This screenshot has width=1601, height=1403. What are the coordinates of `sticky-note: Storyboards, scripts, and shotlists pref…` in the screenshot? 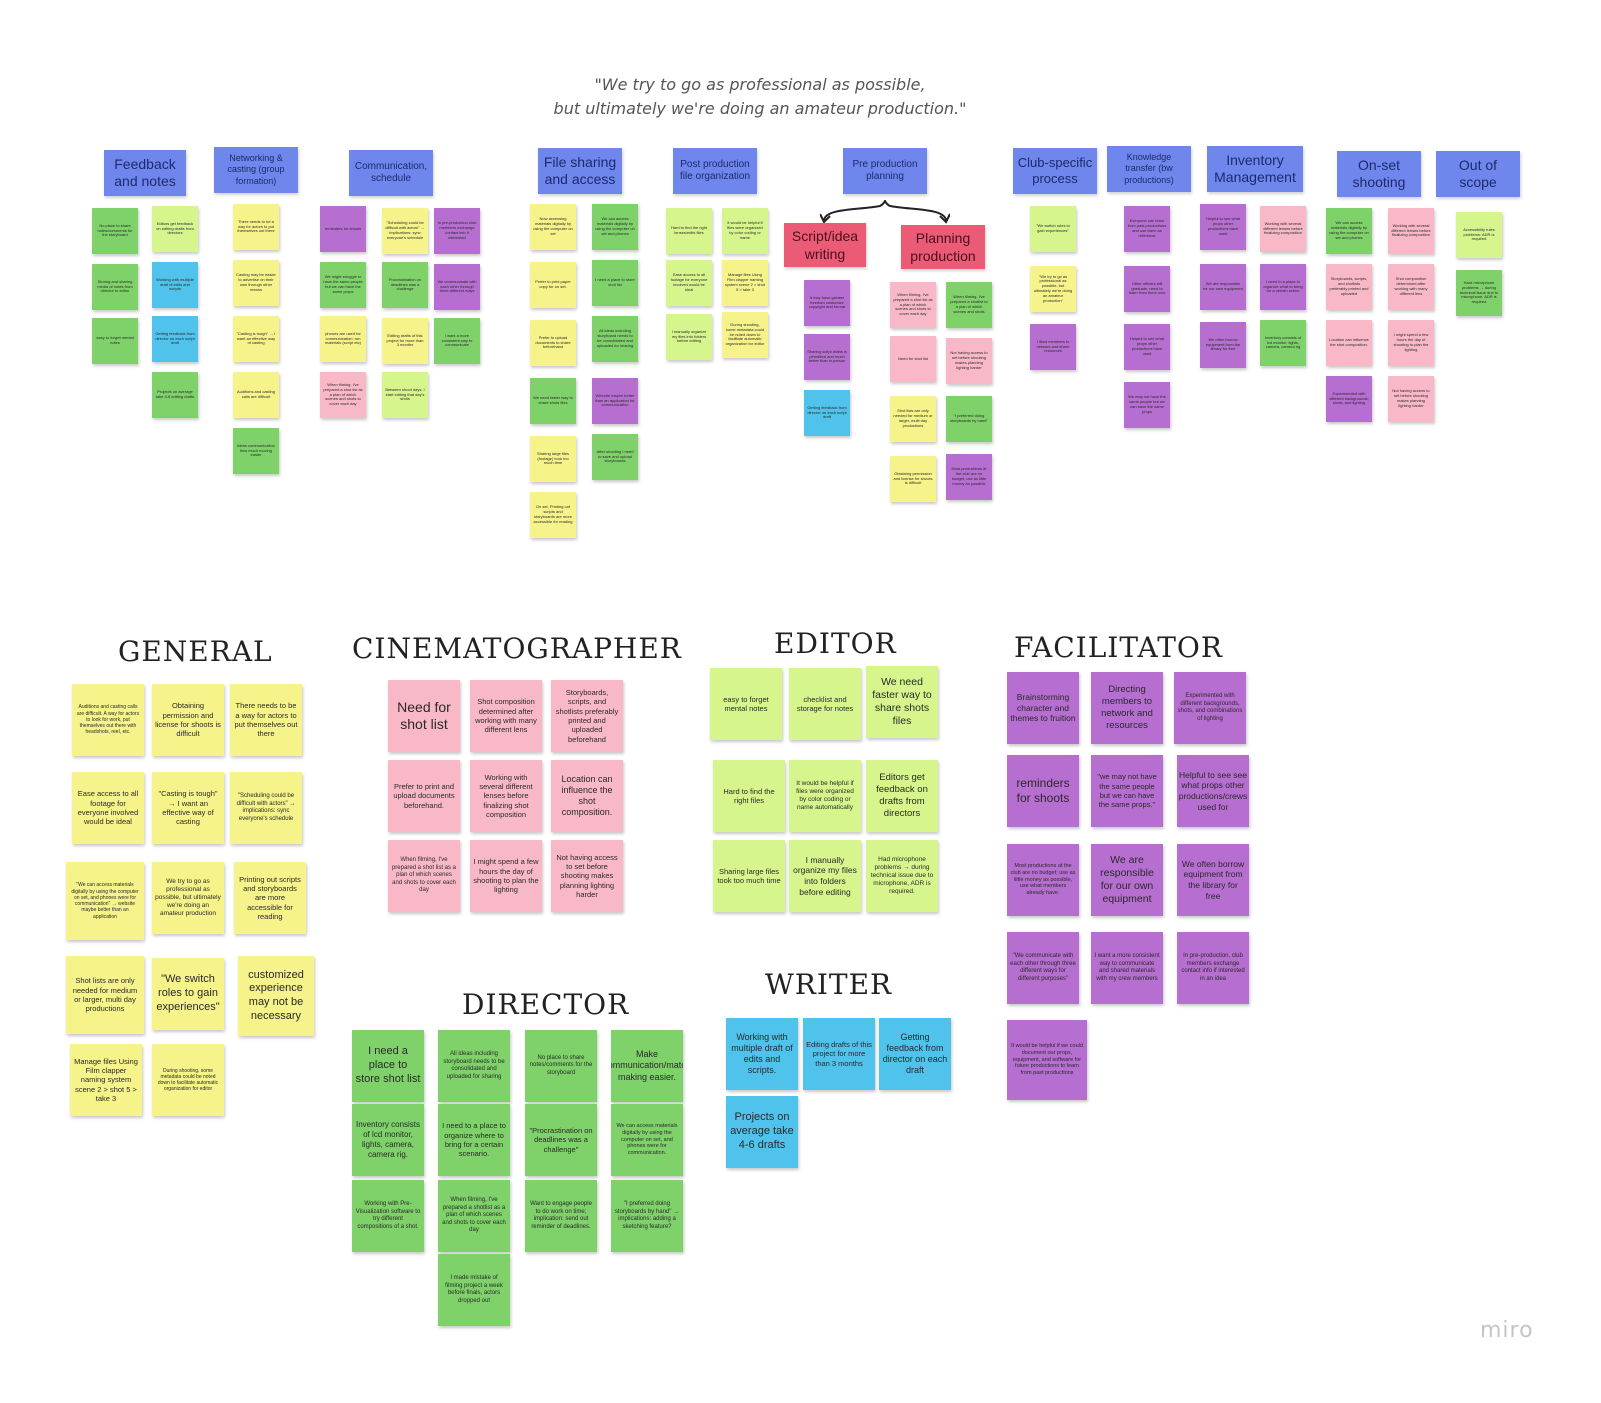 It's located at (1349, 287).